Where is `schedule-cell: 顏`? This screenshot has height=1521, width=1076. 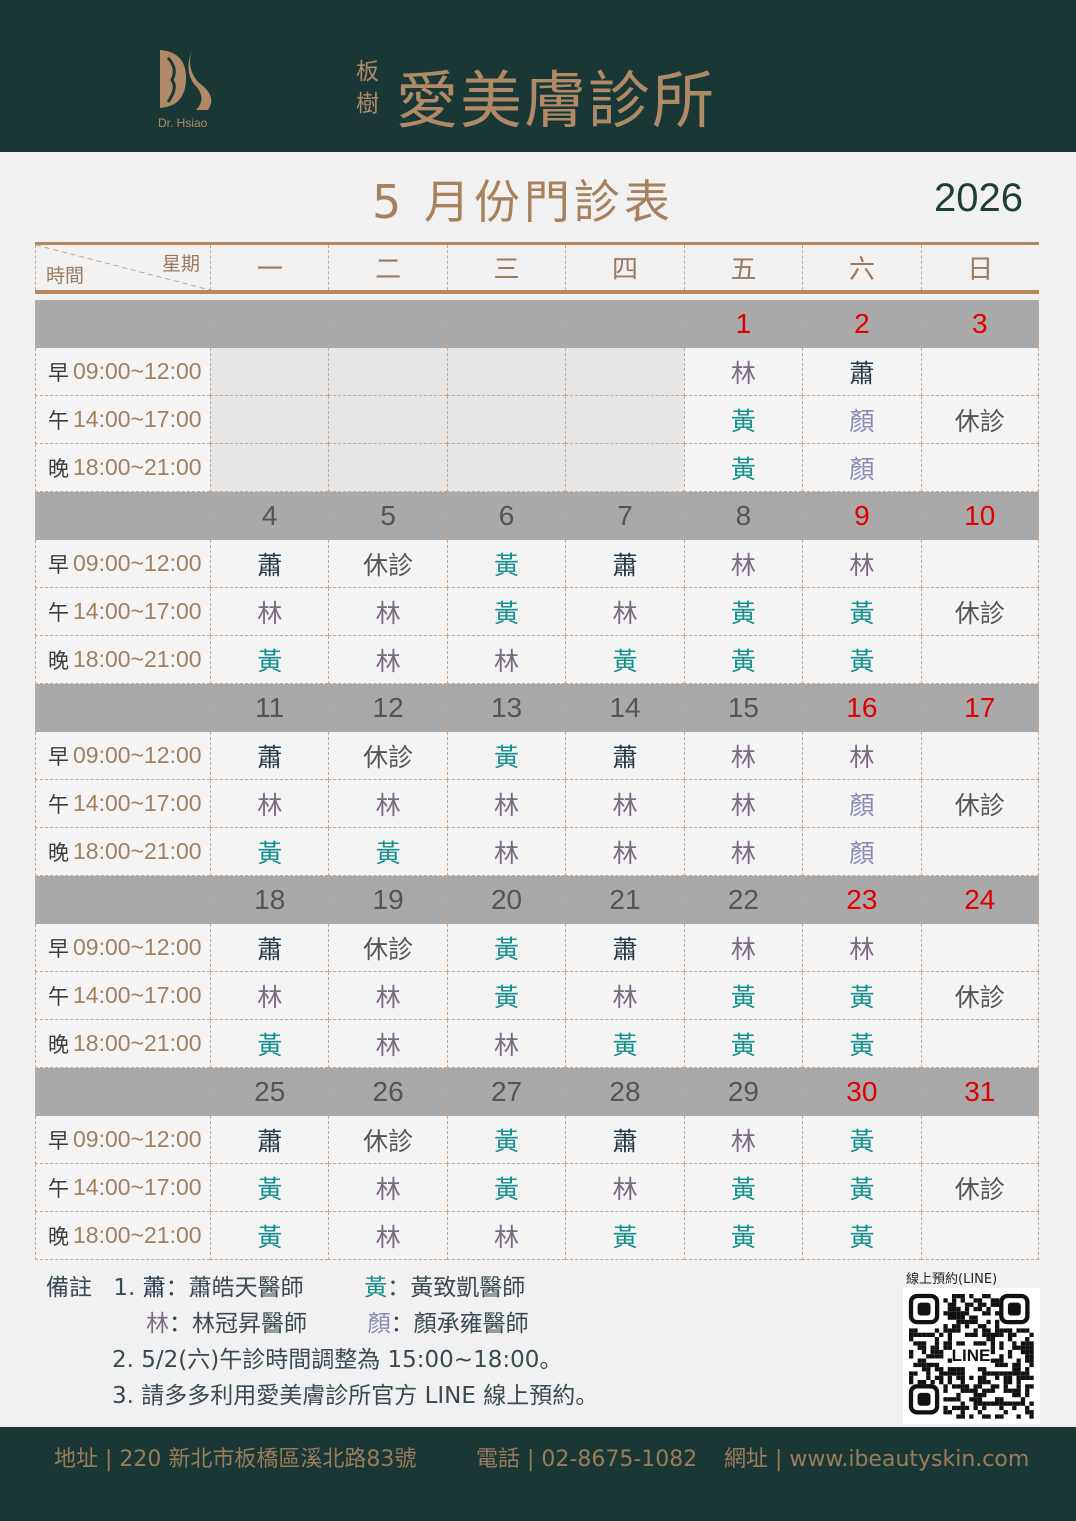 schedule-cell: 顏 is located at coordinates (861, 804).